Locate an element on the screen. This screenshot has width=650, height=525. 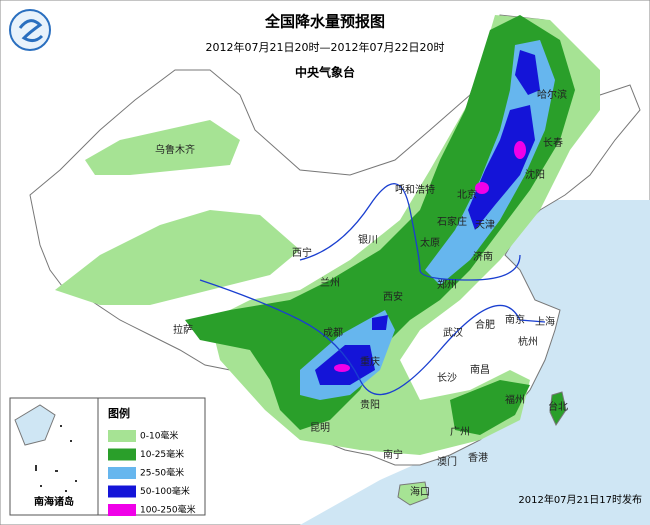
issuer: 中央气象台 is located at coordinates (325, 72).